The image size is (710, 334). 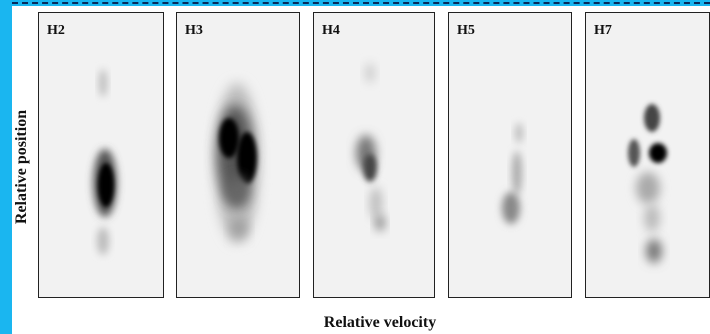 What do you see at coordinates (512, 173) in the screenshot?
I see `spectrum-image-h5` at bounding box center [512, 173].